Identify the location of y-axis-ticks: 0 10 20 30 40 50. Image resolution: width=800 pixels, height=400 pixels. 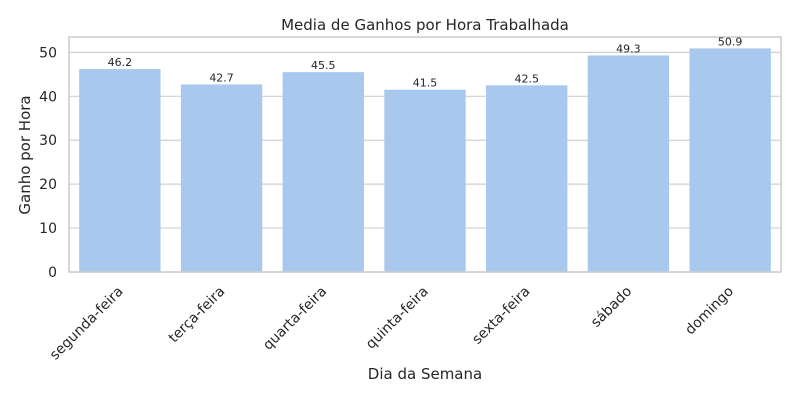
(48, 163).